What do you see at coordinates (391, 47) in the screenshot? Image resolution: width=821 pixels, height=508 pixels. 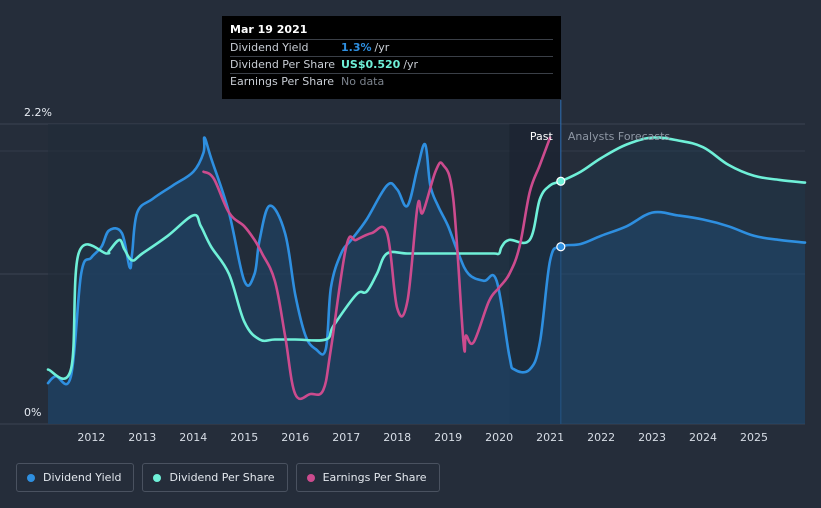 I see `tooltip-row-dividend-yield: Dividend Yield 1.3% /yr` at bounding box center [391, 47].